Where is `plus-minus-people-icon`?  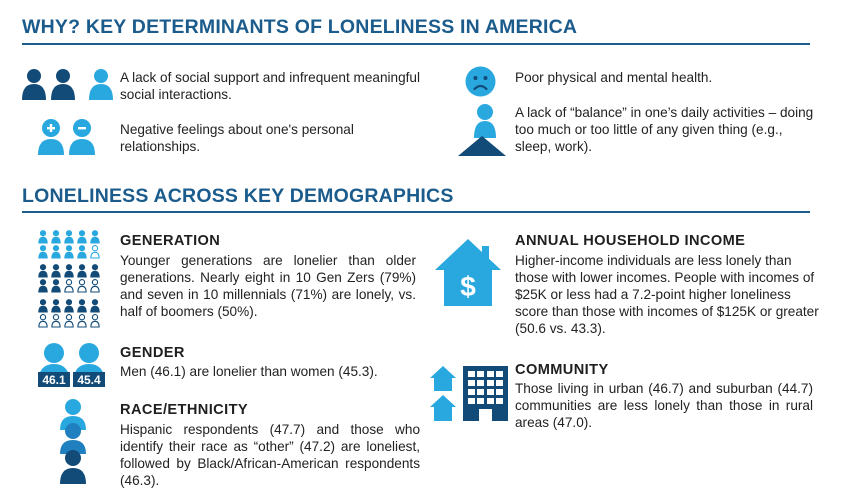 plus-minus-people-icon is located at coordinates (66, 137).